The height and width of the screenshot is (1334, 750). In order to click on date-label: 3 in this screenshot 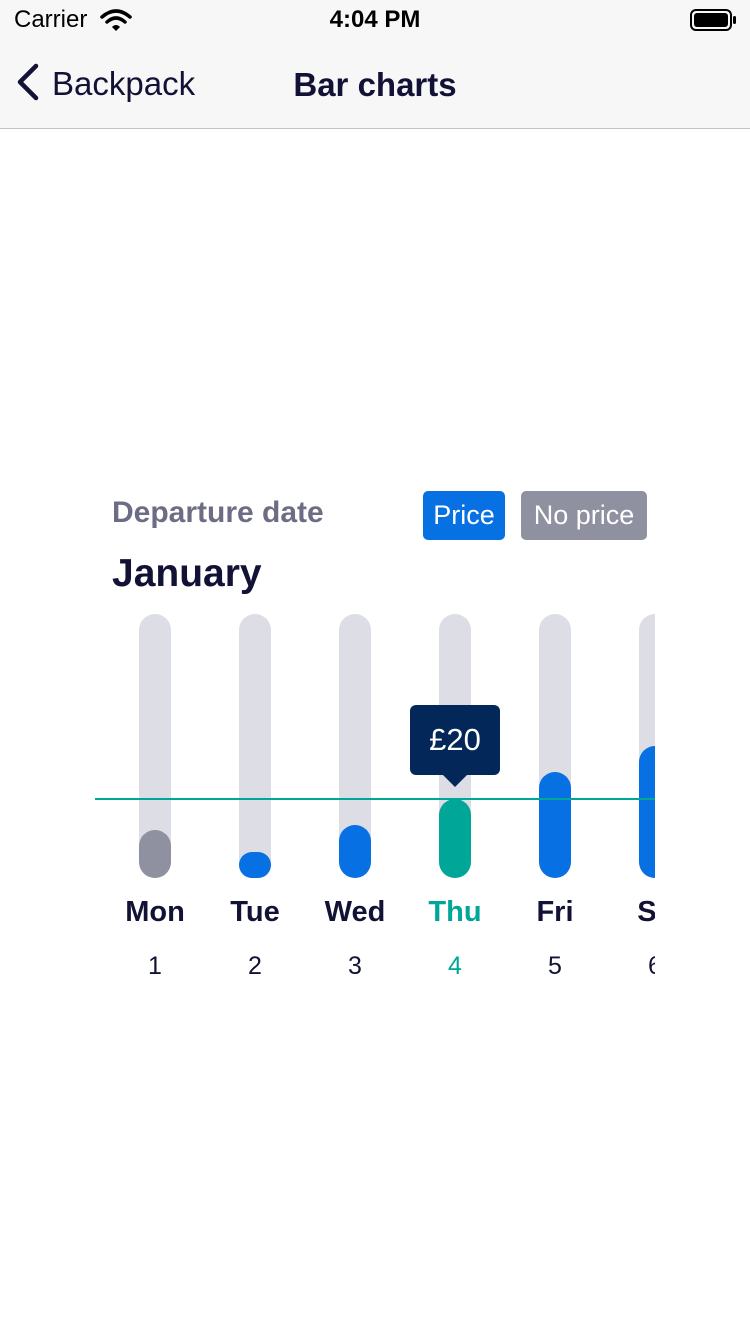, I will do `click(355, 966)`.